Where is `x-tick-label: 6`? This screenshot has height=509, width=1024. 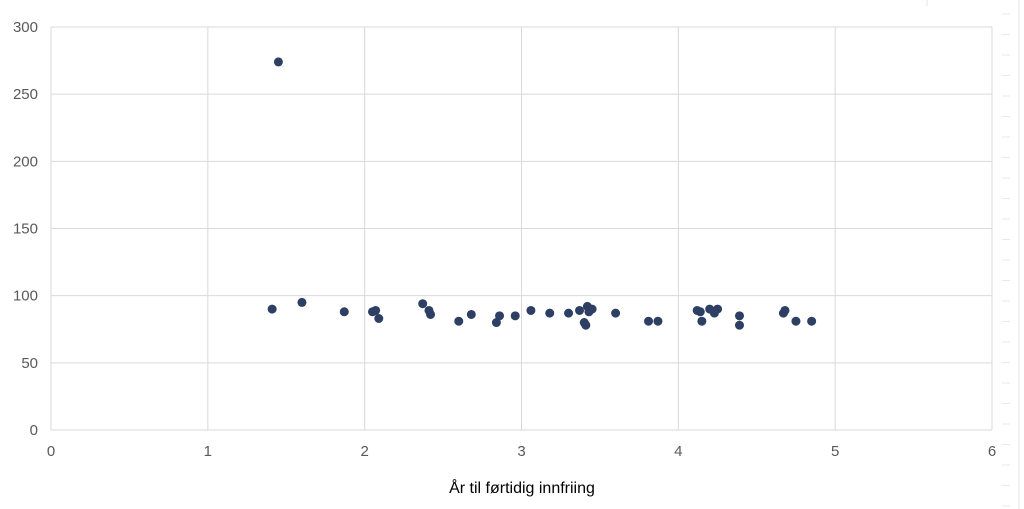 x-tick-label: 6 is located at coordinates (992, 451).